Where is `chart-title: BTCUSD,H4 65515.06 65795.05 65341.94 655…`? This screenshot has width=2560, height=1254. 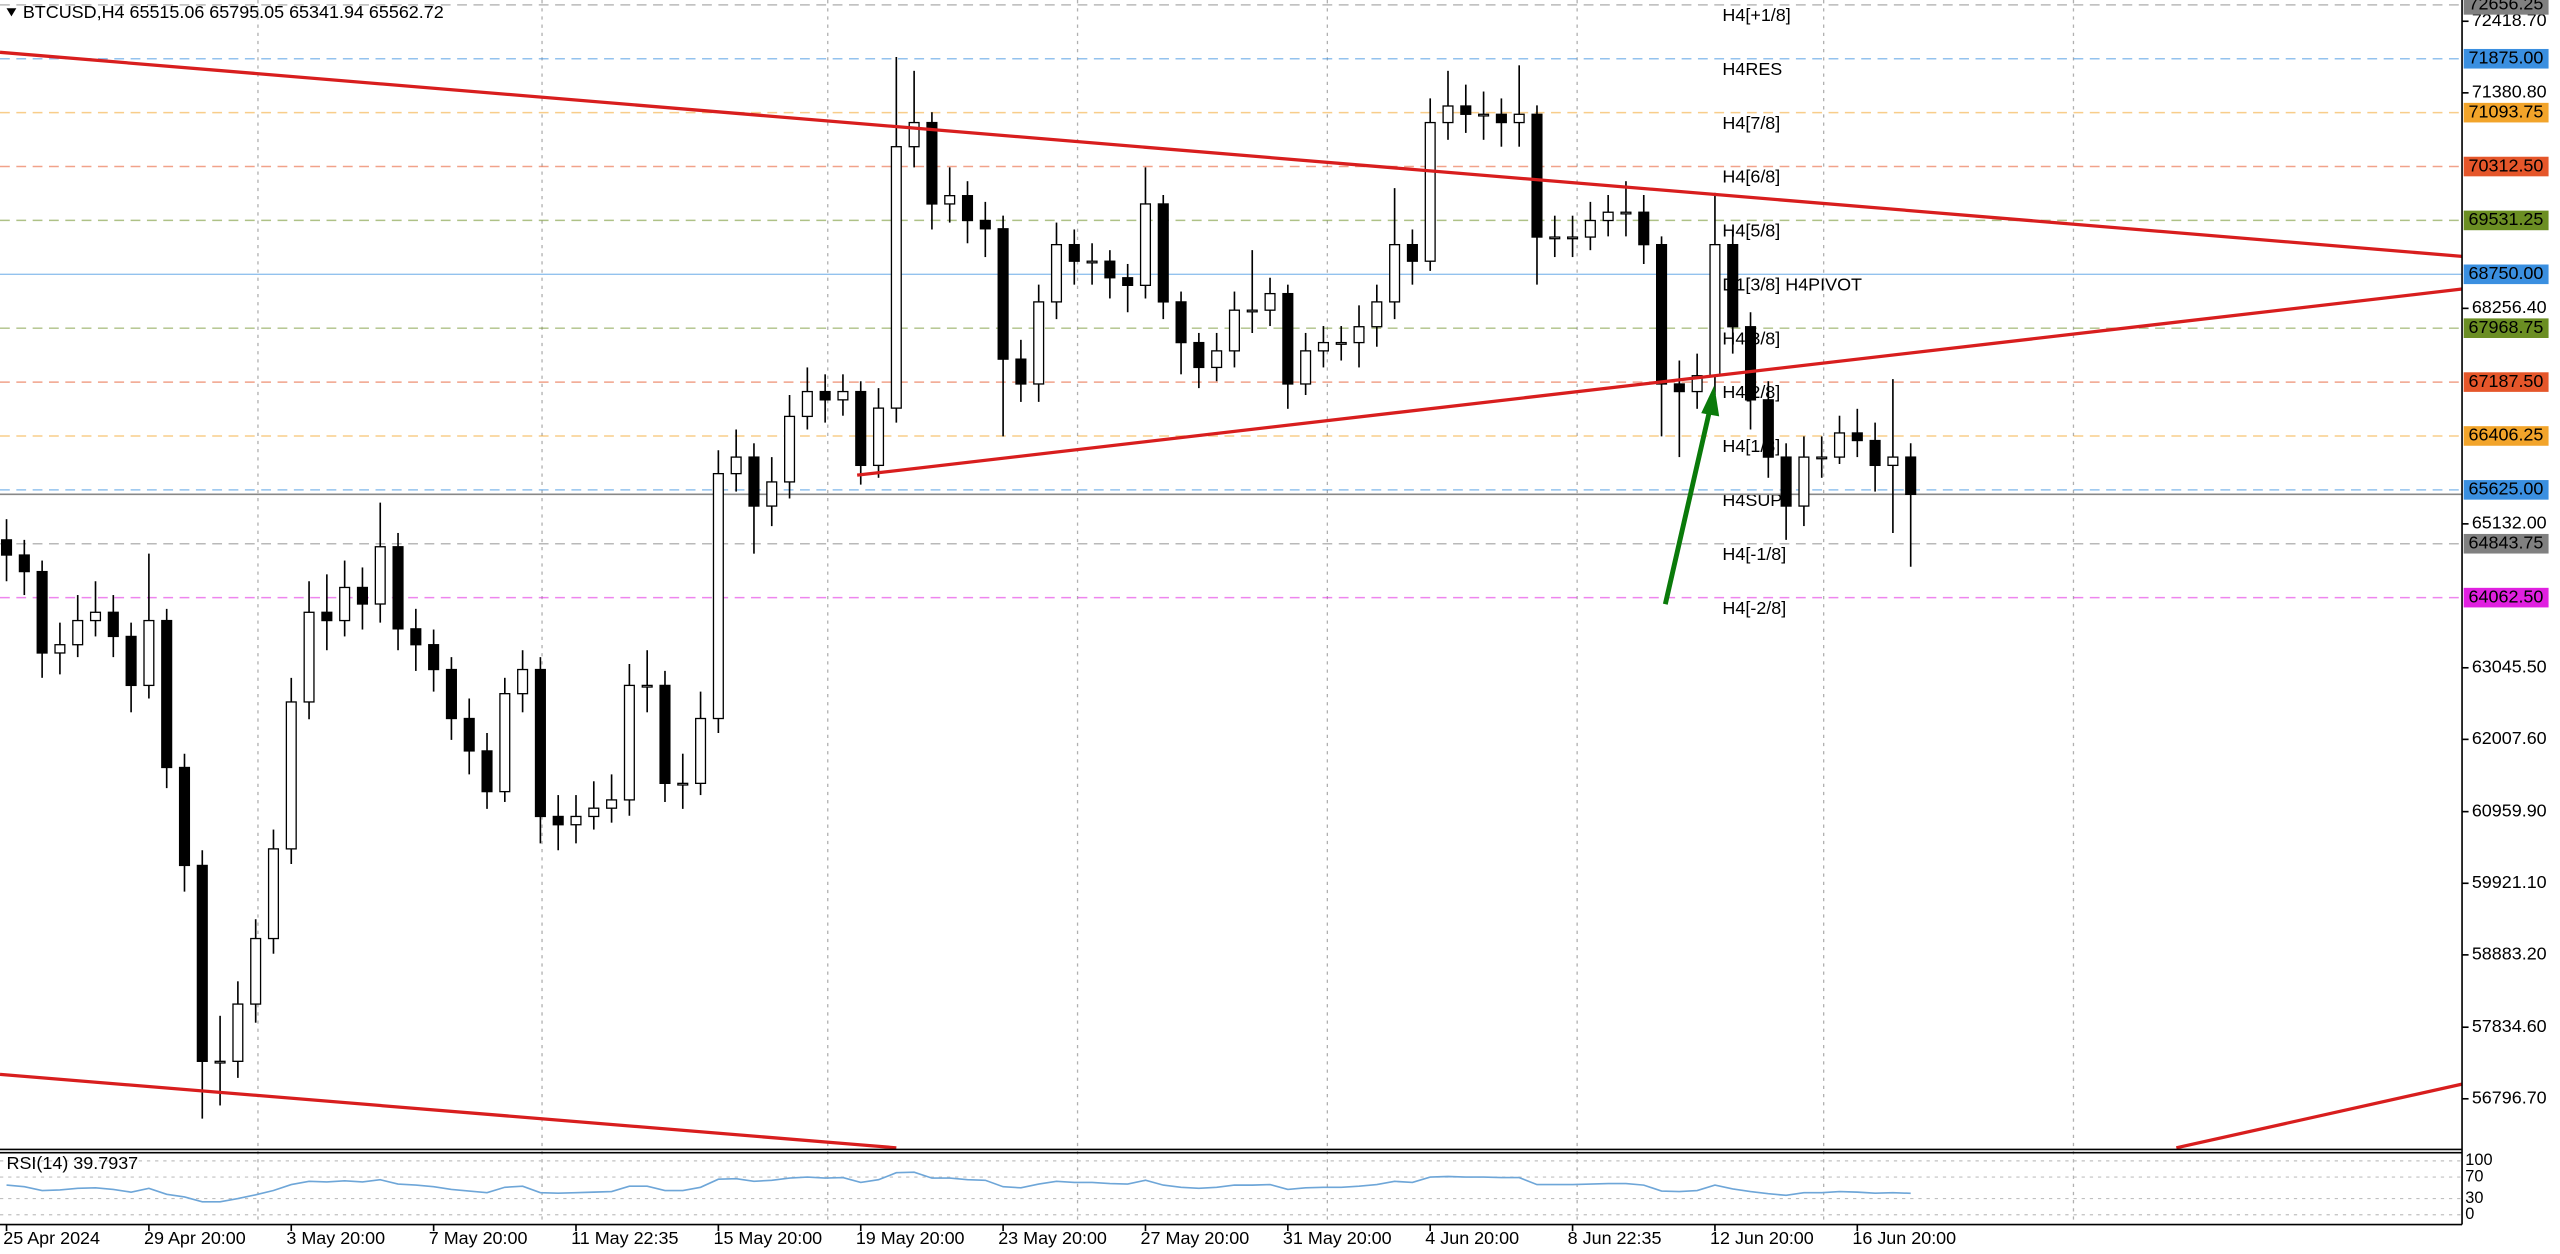 chart-title: BTCUSD,H4 65515.06 65795.05 65341.94 655… is located at coordinates (233, 12).